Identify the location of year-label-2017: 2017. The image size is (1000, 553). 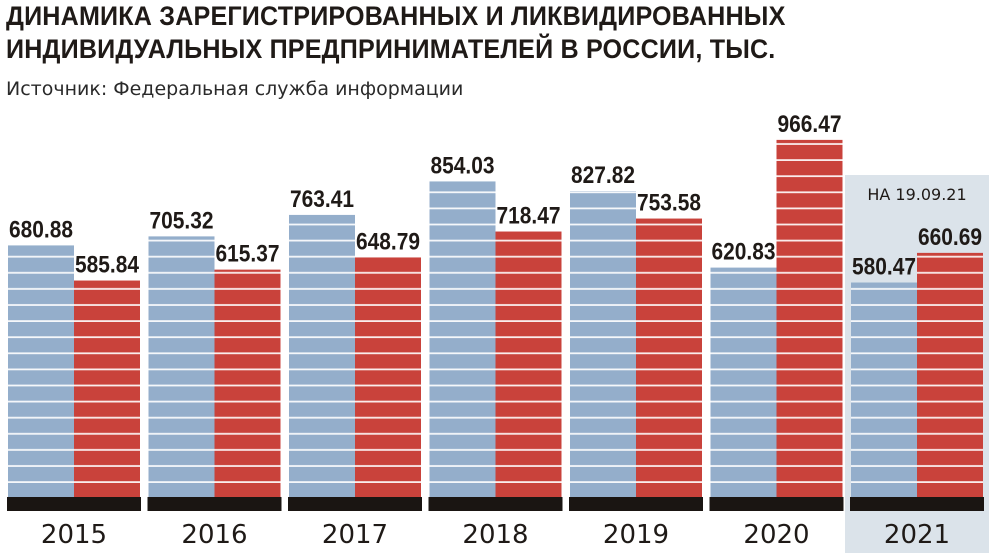
(355, 535).